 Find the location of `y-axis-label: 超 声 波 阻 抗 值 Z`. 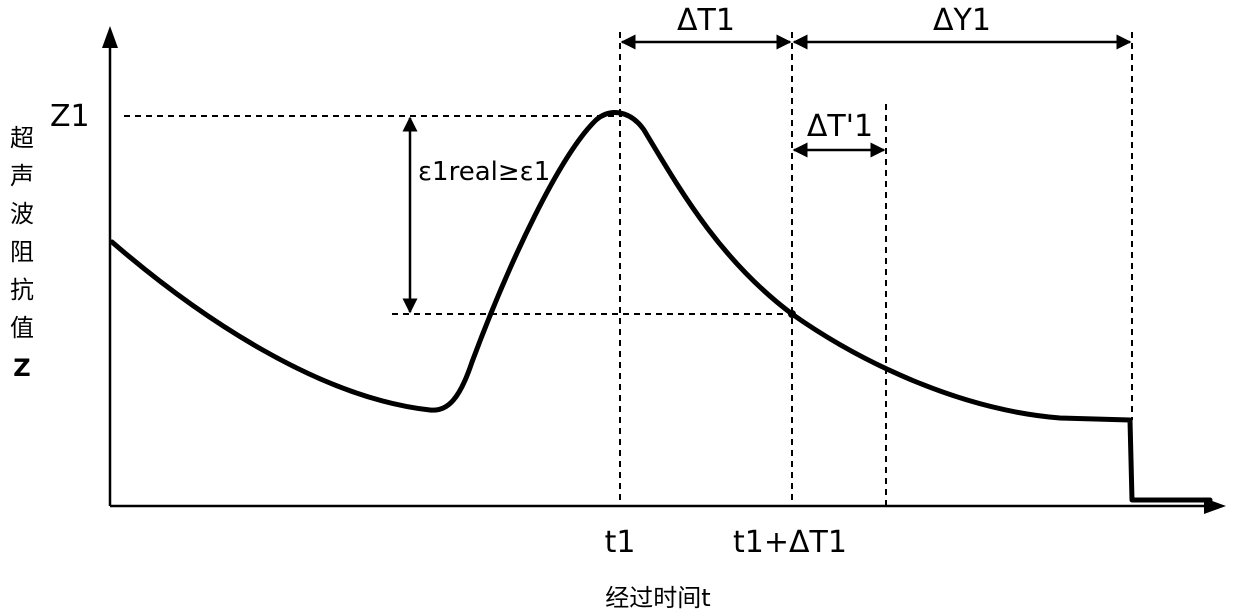

y-axis-label: 超 声 波 阻 抗 值 Z is located at coordinates (22, 253).